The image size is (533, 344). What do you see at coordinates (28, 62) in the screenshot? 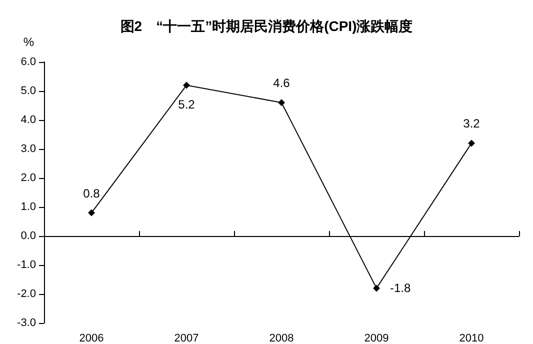
I see `y-tick-label: 6.0` at bounding box center [28, 62].